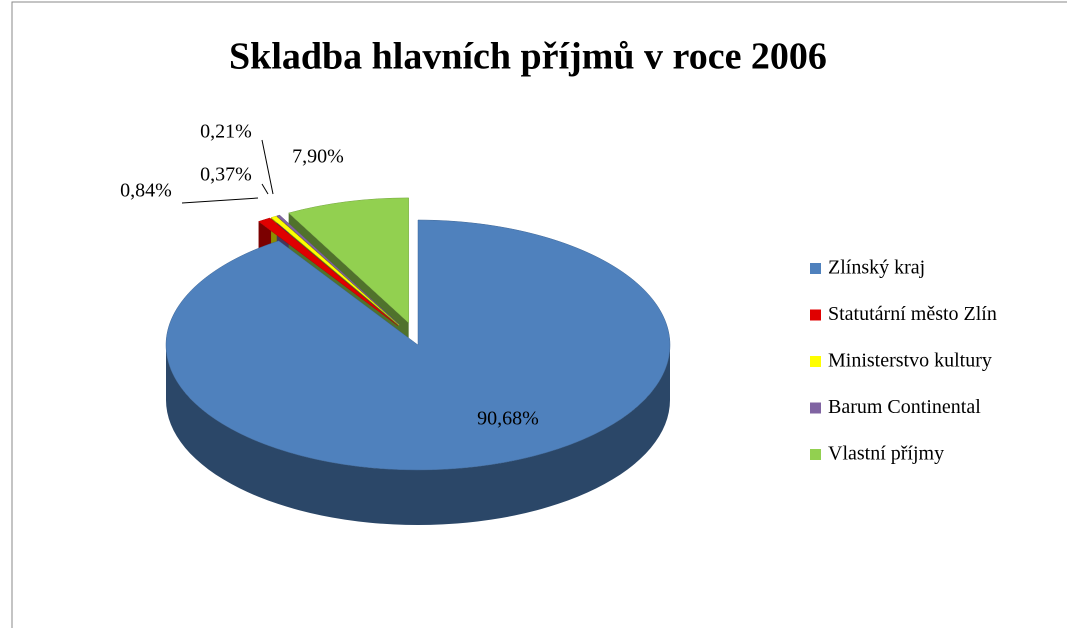 This screenshot has width=1067, height=628. I want to click on legend-label: Barum Continental, so click(904, 407).